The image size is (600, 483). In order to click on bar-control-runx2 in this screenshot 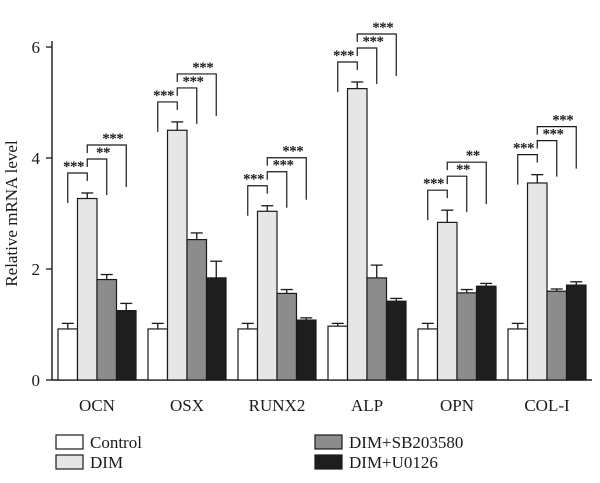, I will do `click(248, 354)`.